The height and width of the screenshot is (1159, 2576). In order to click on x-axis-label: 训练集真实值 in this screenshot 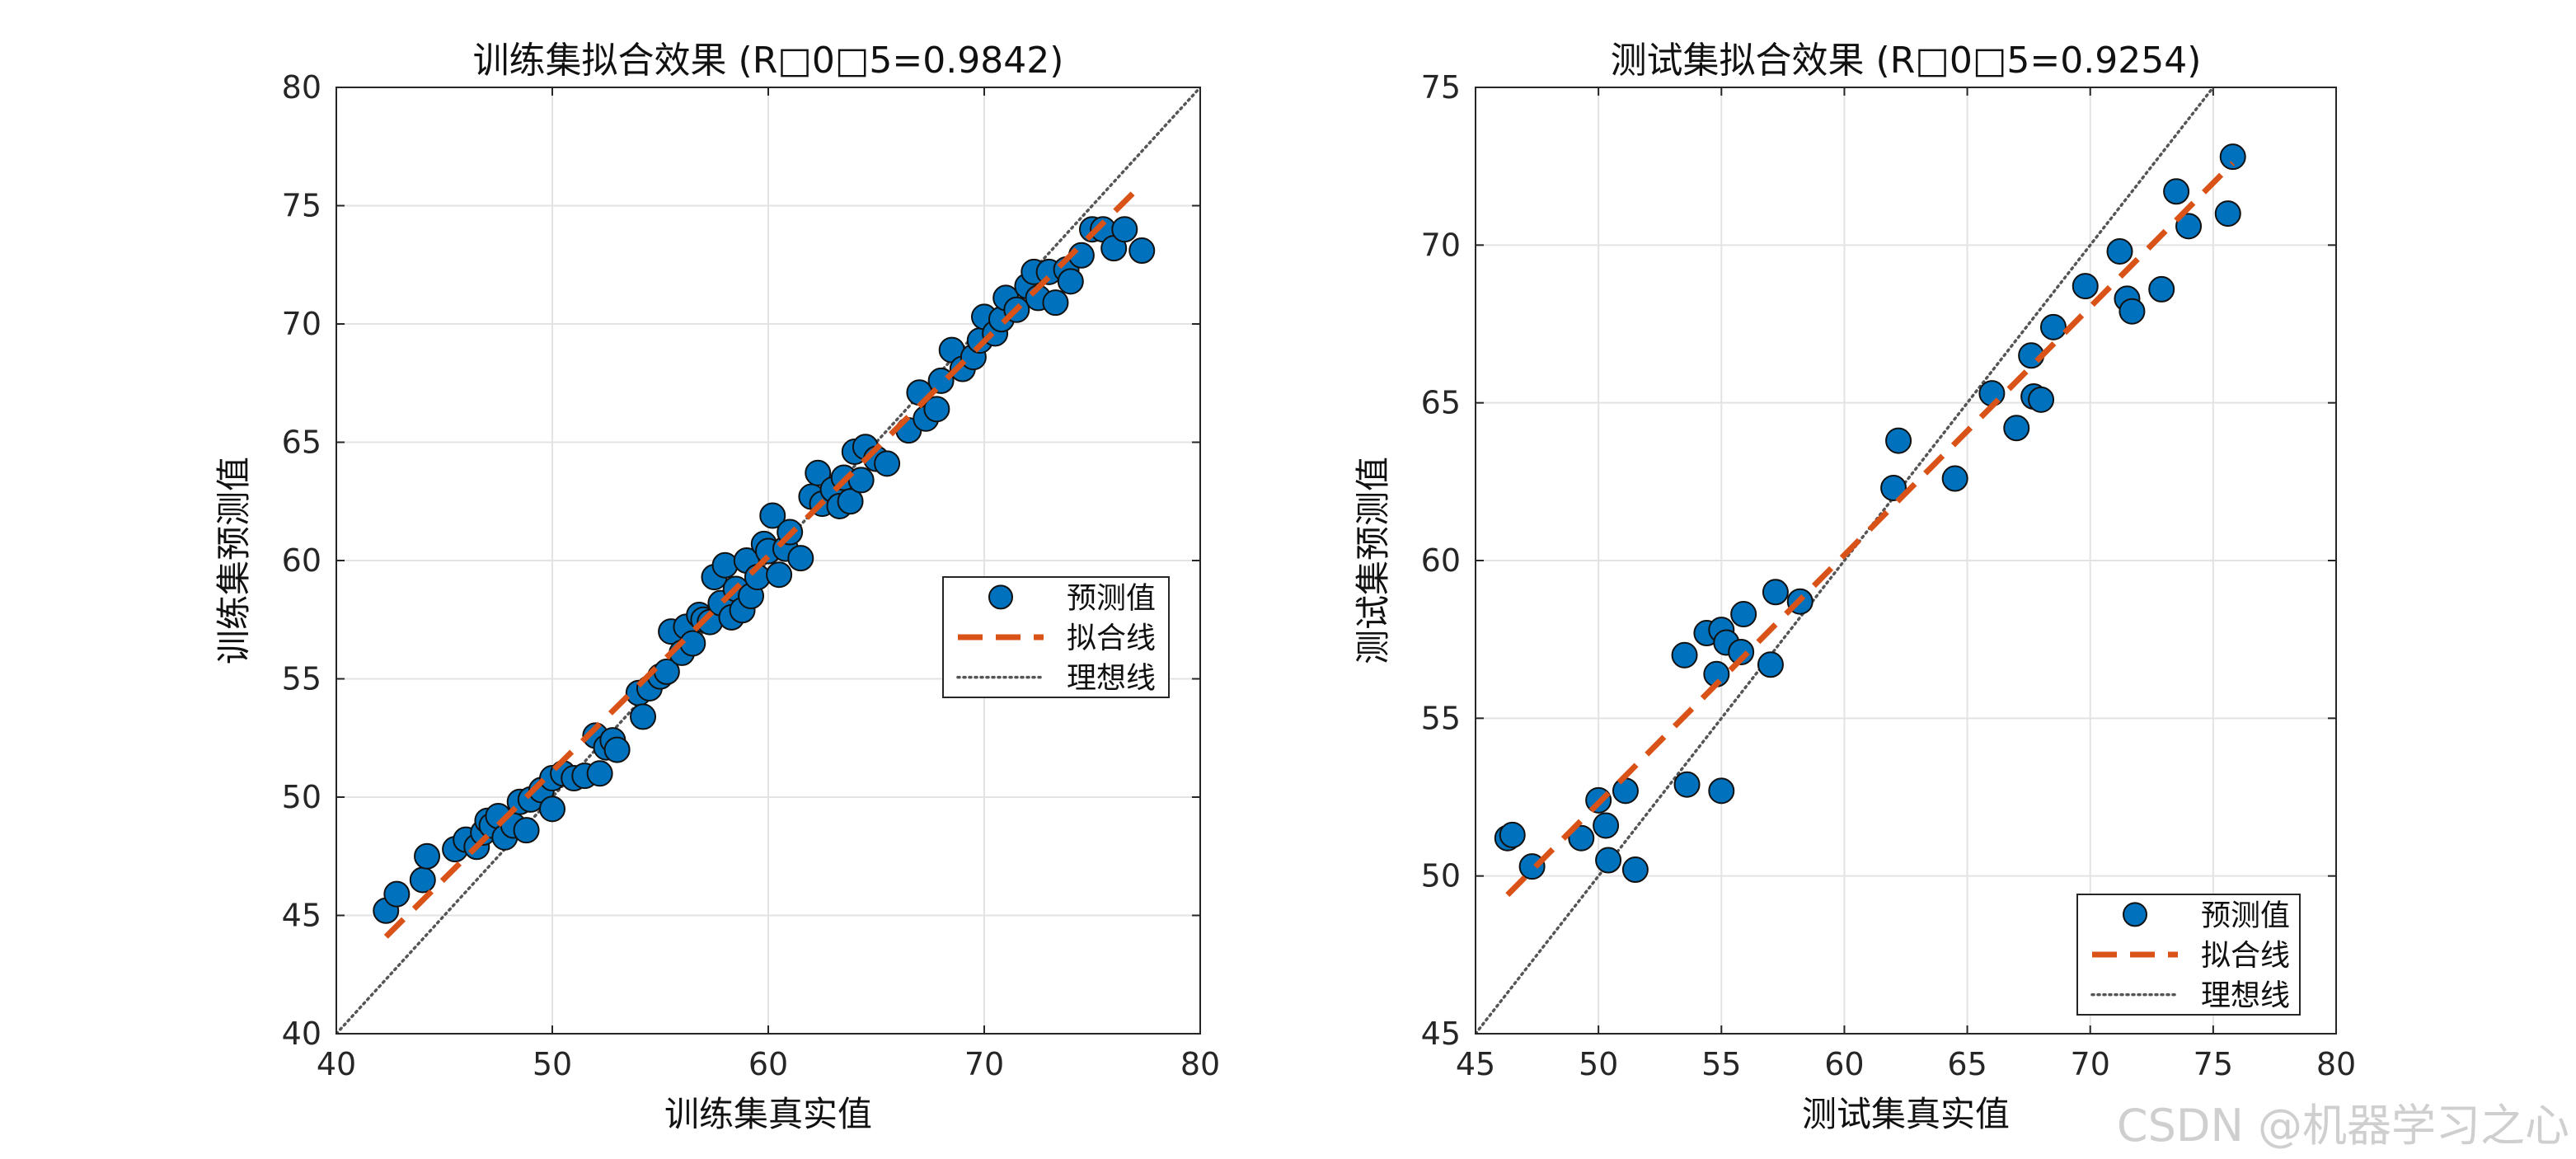, I will do `click(768, 1114)`.